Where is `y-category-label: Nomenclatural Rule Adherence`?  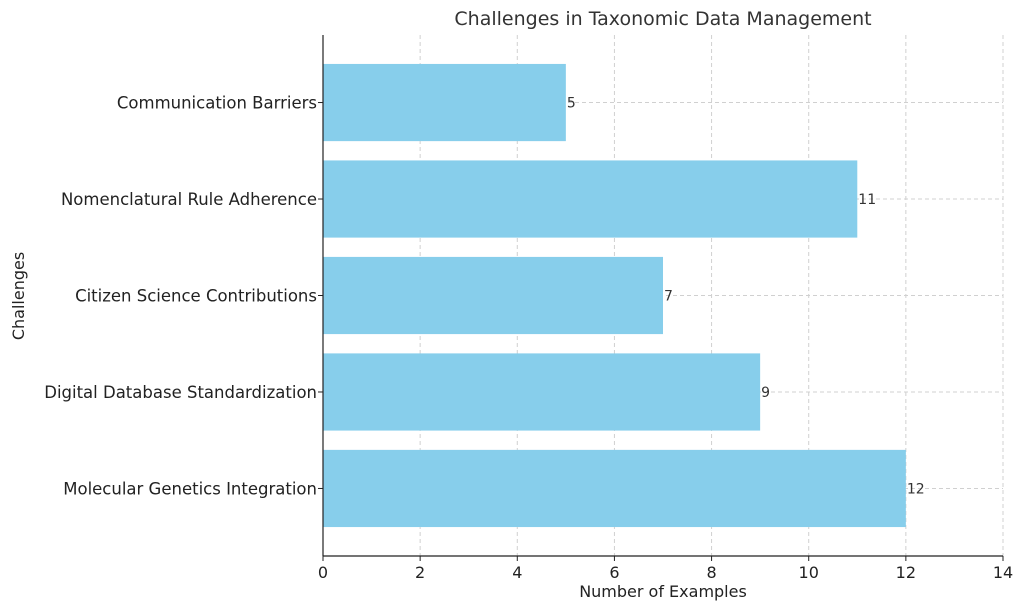 y-category-label: Nomenclatural Rule Adherence is located at coordinates (189, 199).